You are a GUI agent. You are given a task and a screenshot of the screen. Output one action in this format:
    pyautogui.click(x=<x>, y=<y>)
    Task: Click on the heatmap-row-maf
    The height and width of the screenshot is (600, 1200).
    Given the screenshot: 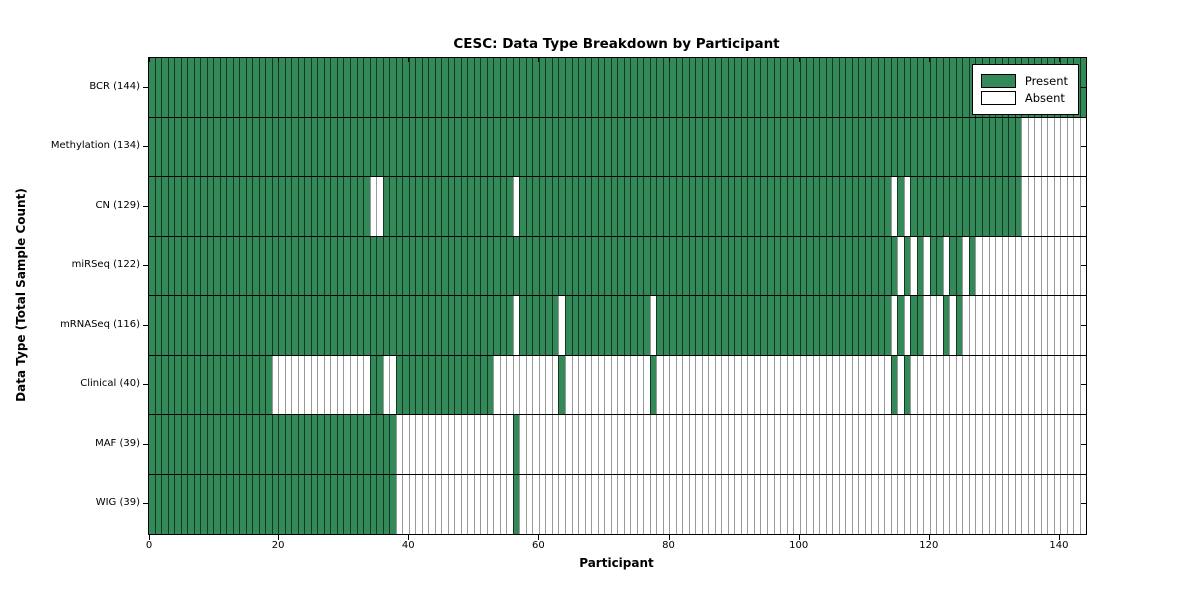 What is the action you would take?
    pyautogui.click(x=618, y=445)
    